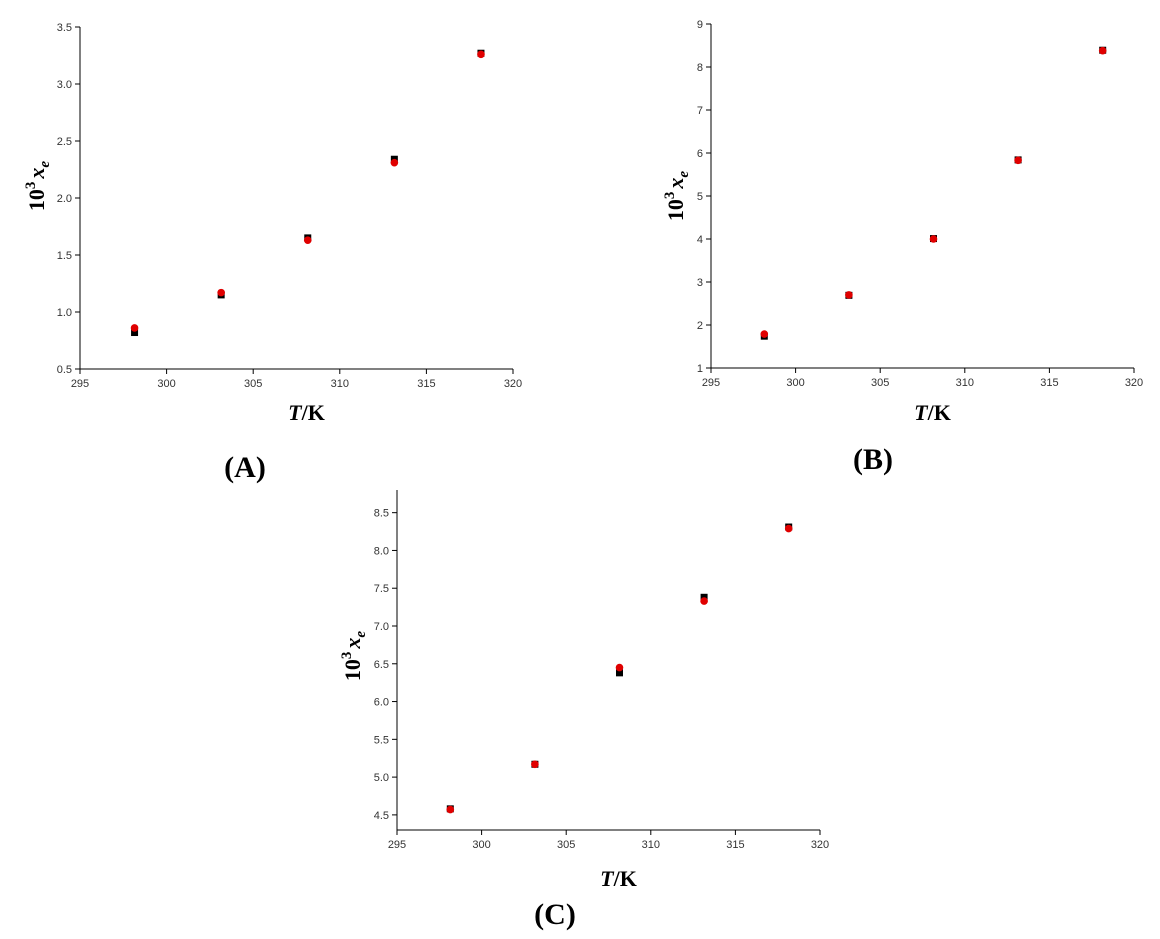 The image size is (1160, 939). Describe the element at coordinates (381, 703) in the screenshot. I see `y-tick-label: 6.0` at that location.